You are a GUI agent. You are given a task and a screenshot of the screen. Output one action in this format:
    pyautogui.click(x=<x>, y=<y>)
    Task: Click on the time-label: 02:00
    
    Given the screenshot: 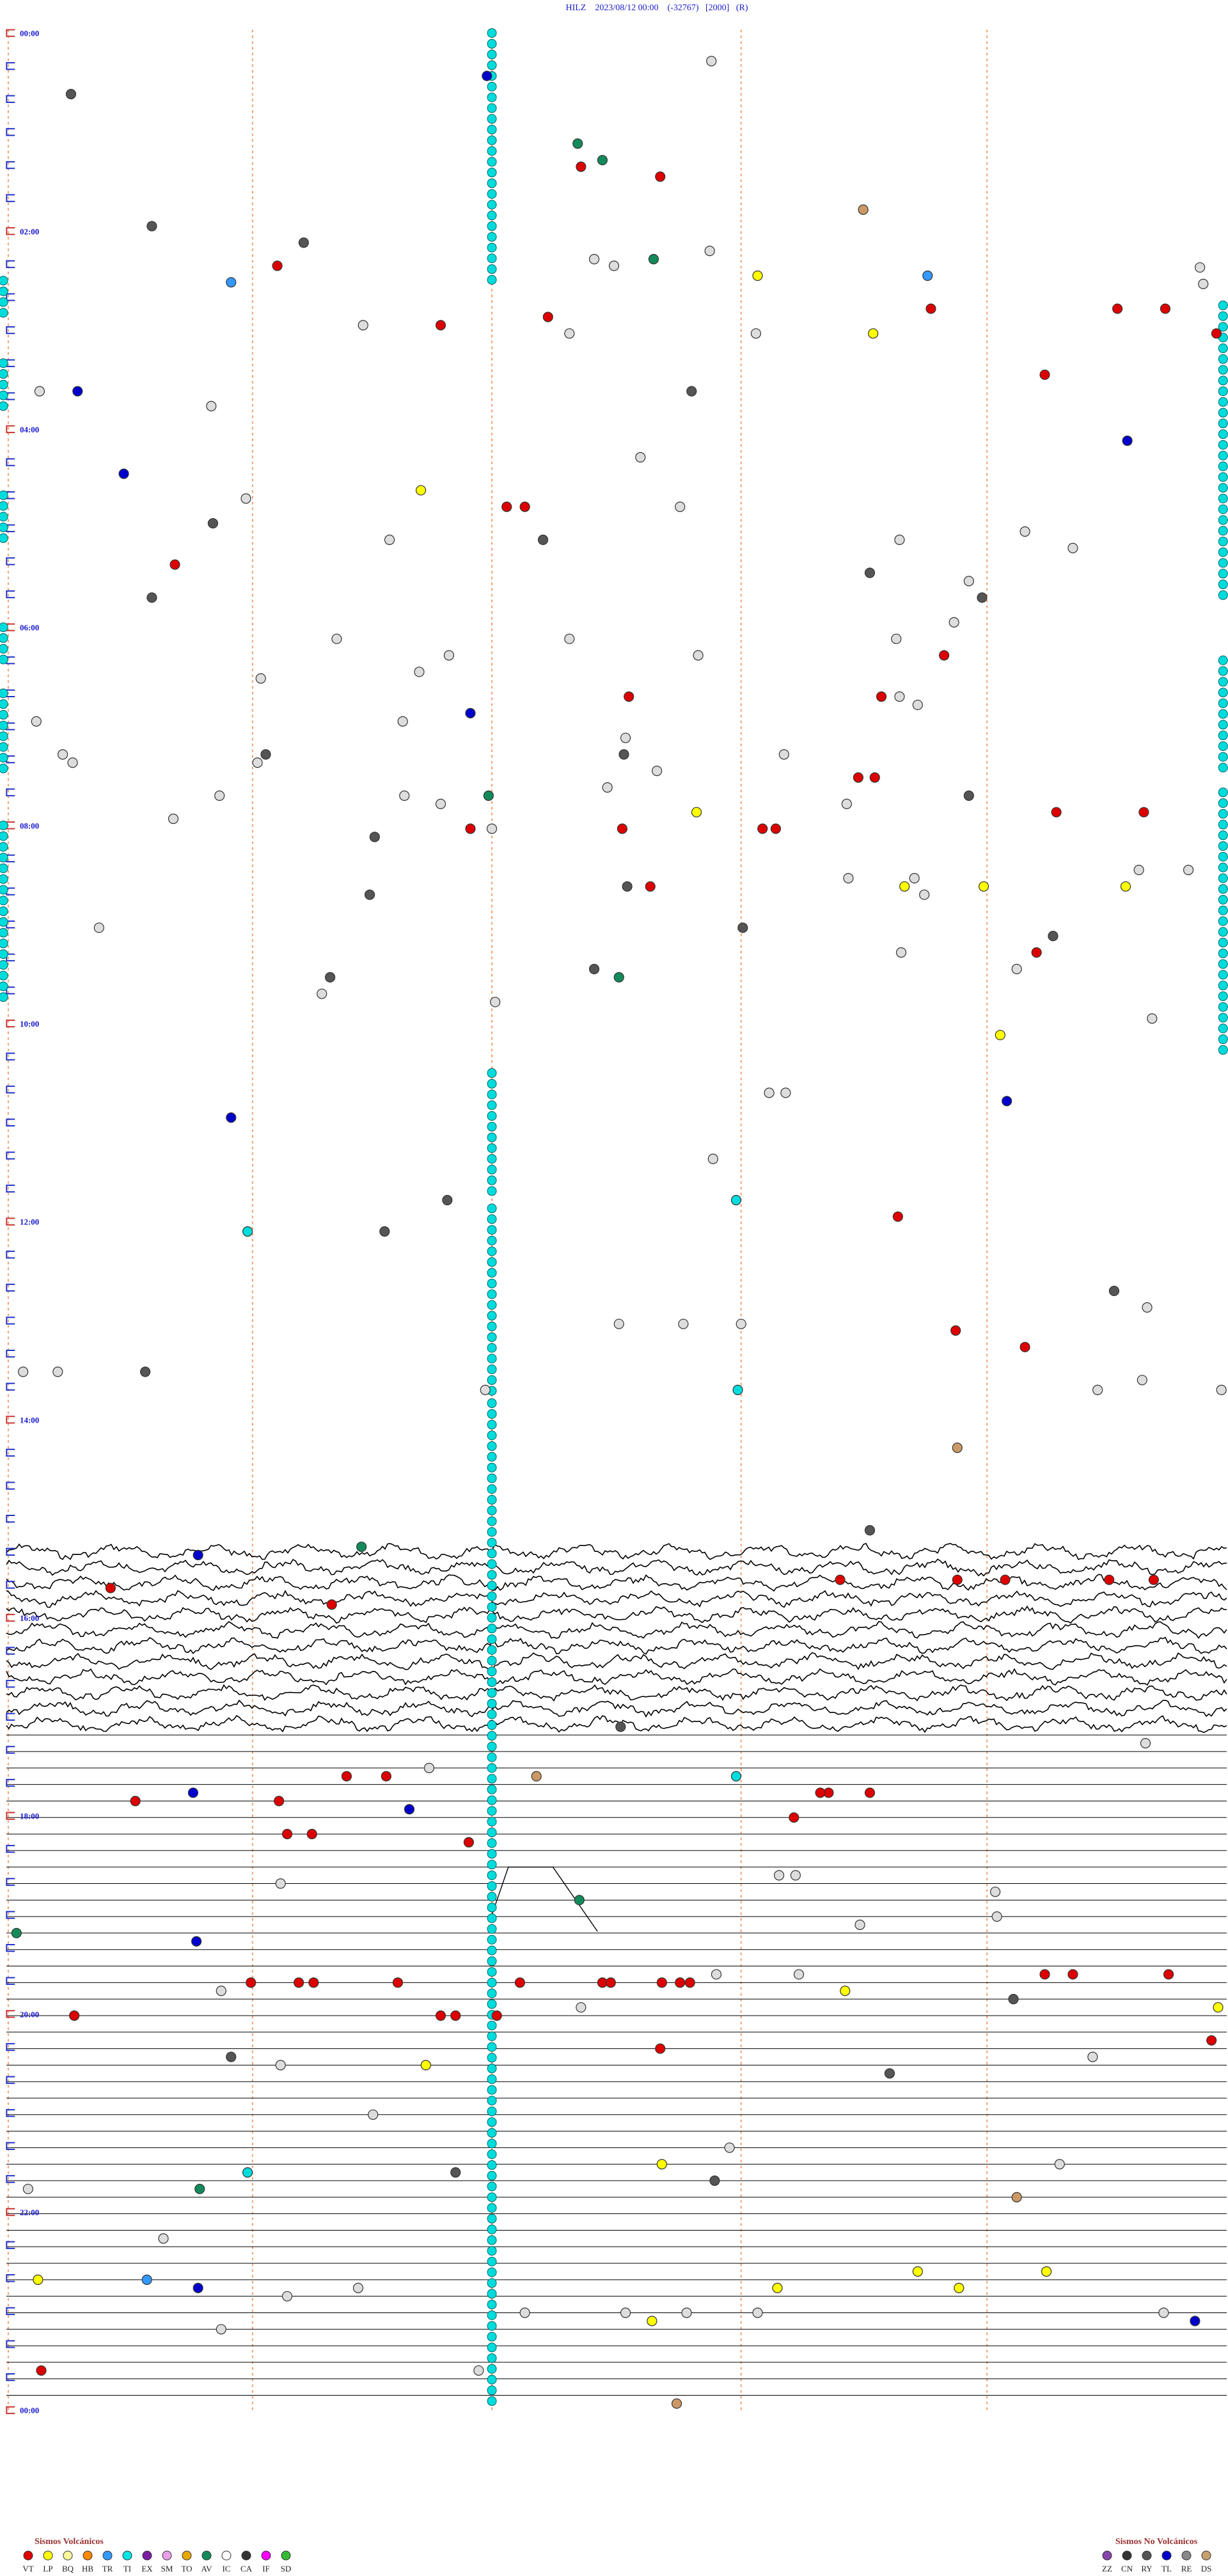 What is the action you would take?
    pyautogui.click(x=29, y=231)
    